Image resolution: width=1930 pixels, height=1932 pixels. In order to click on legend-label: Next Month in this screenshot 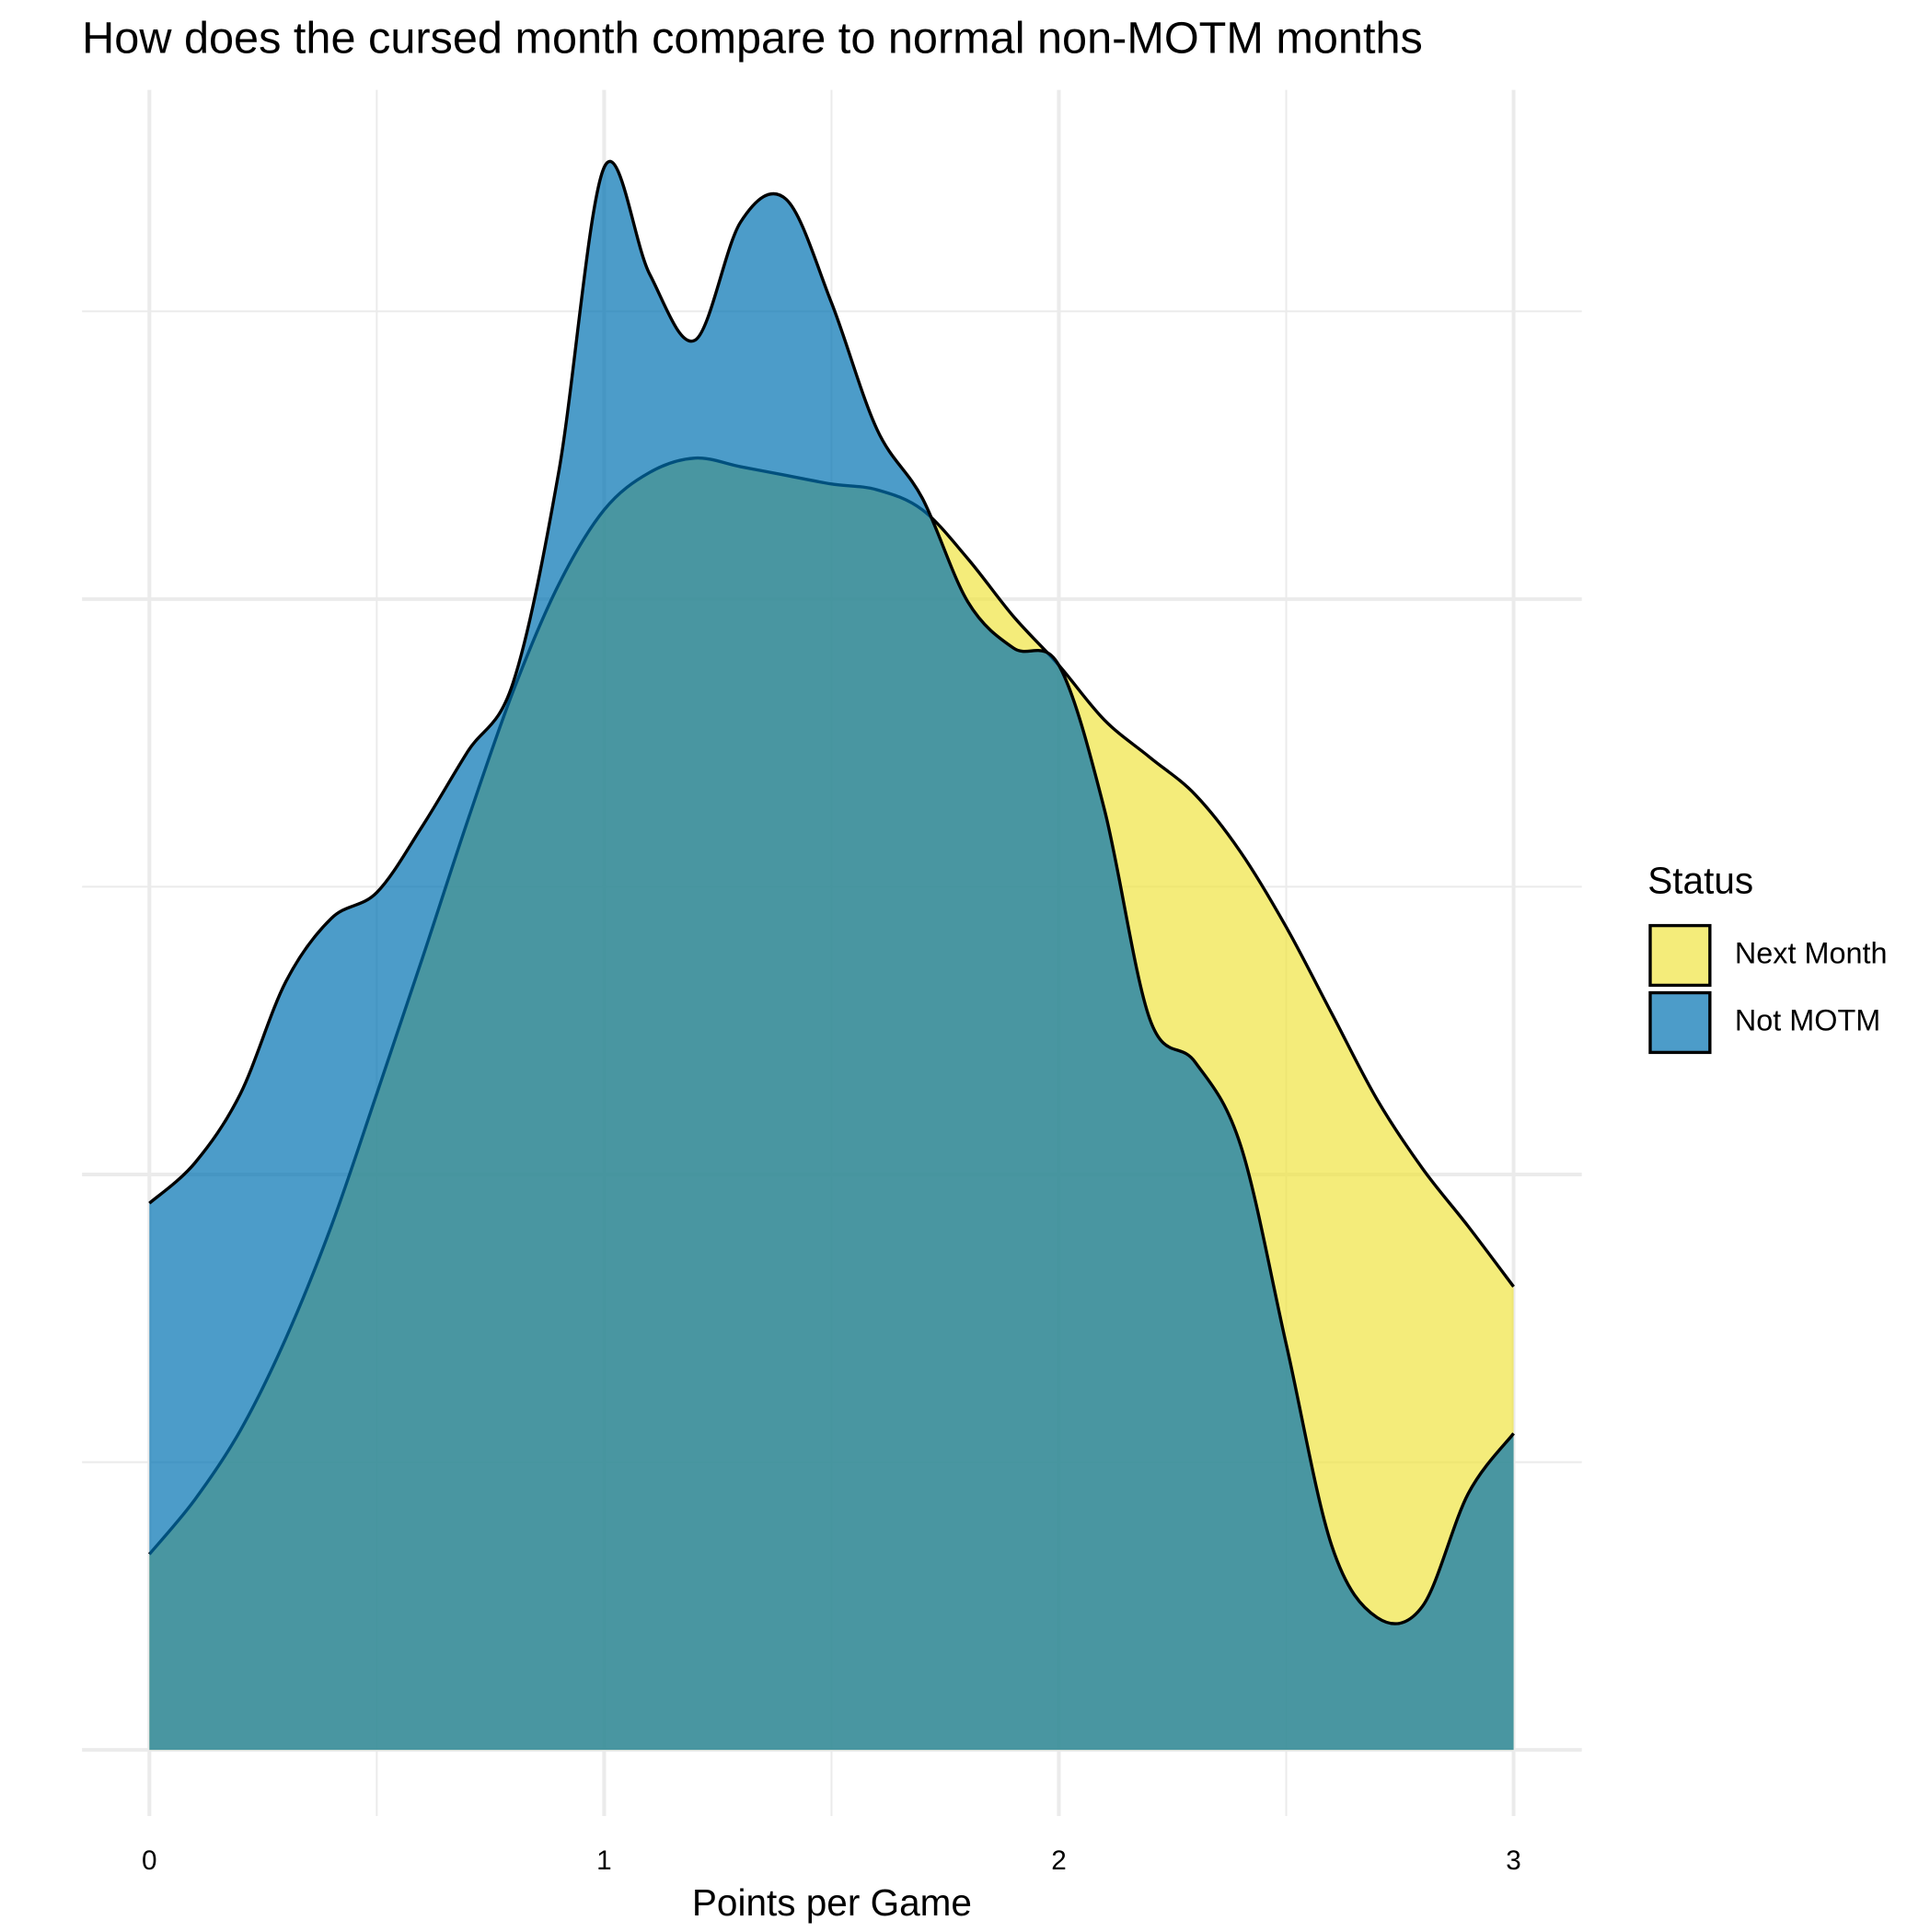, I will do `click(1811, 954)`.